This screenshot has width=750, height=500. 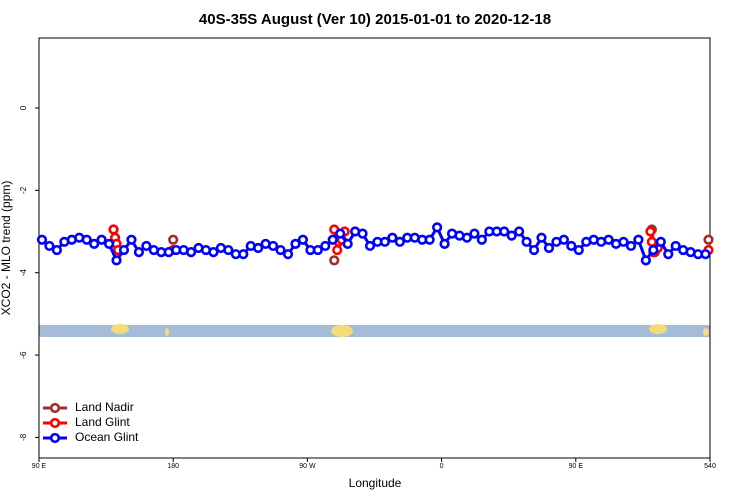 I want to click on y-tick-label: -8, so click(x=23, y=437).